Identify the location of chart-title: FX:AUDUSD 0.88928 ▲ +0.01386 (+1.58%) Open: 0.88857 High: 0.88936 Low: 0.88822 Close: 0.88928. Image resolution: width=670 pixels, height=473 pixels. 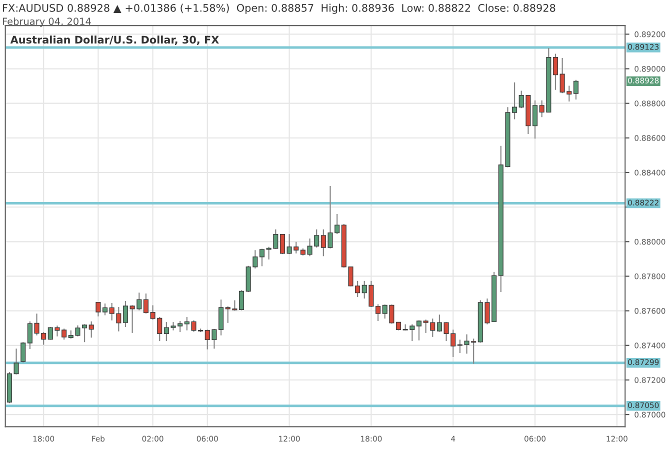
(279, 9).